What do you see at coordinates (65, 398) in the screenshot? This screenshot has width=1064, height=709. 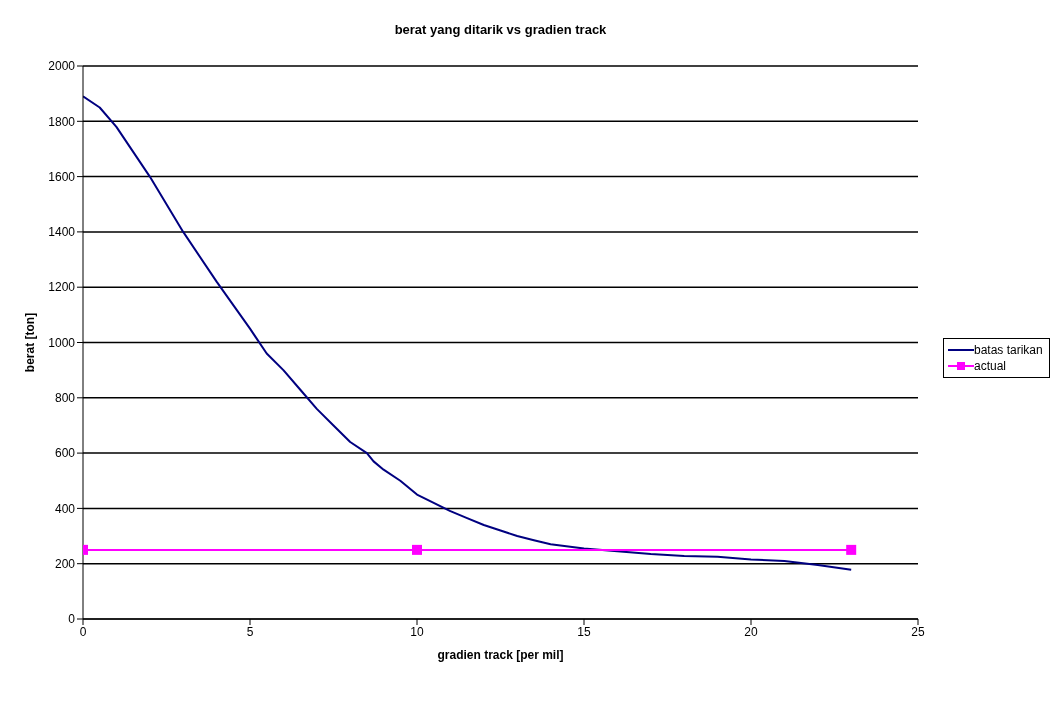 I see `y-tick-label: 800` at bounding box center [65, 398].